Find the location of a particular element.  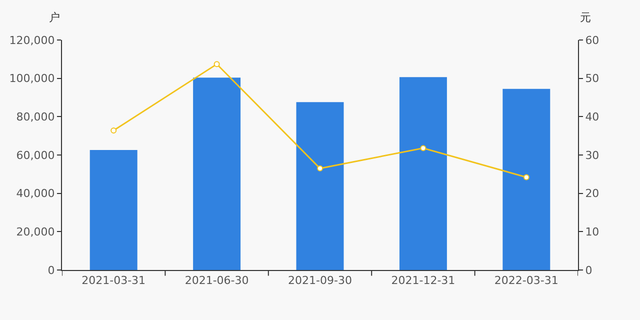

y-tick-label: 60,000 is located at coordinates (35, 155).